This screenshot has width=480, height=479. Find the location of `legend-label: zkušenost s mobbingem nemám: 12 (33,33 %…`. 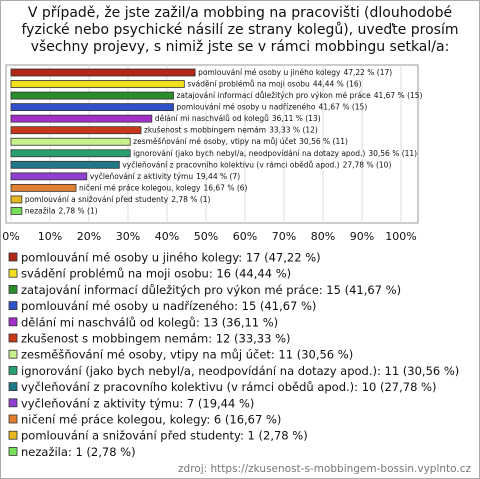

legend-label: zkušenost s mobbingem nemám: 12 (33,33 %… is located at coordinates (156, 339).